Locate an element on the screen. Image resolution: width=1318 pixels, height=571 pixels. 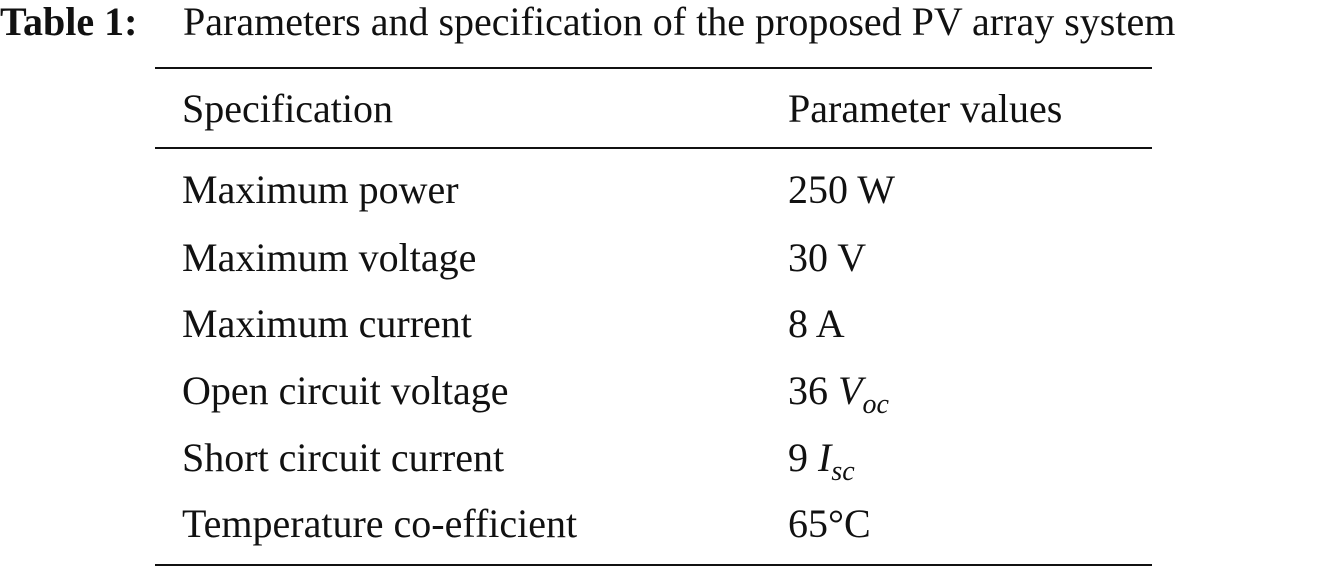
value-cell: 36 Voc is located at coordinates (838, 394).